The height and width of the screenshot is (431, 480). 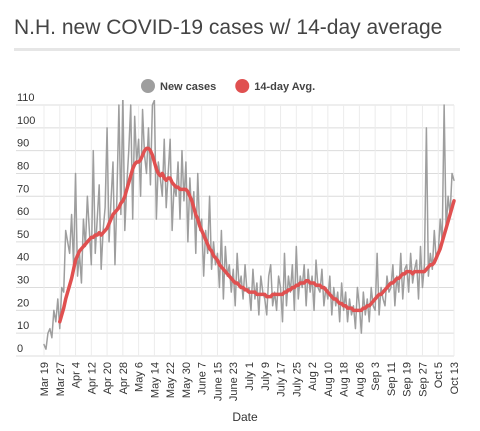 I want to click on y-tick-label: 110, so click(x=26, y=98).